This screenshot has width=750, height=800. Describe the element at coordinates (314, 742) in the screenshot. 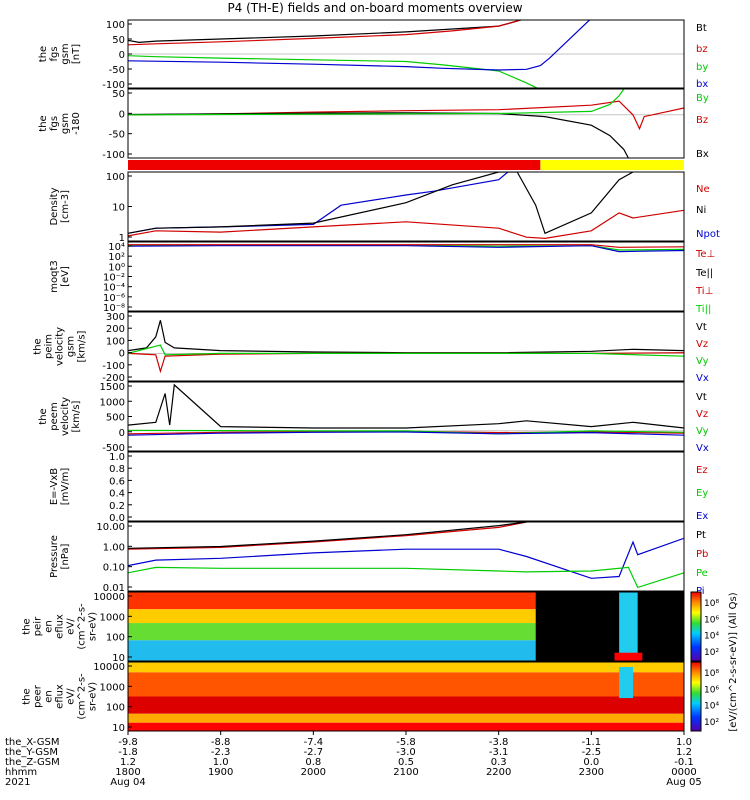

I see `footer-value: -7.4` at that location.